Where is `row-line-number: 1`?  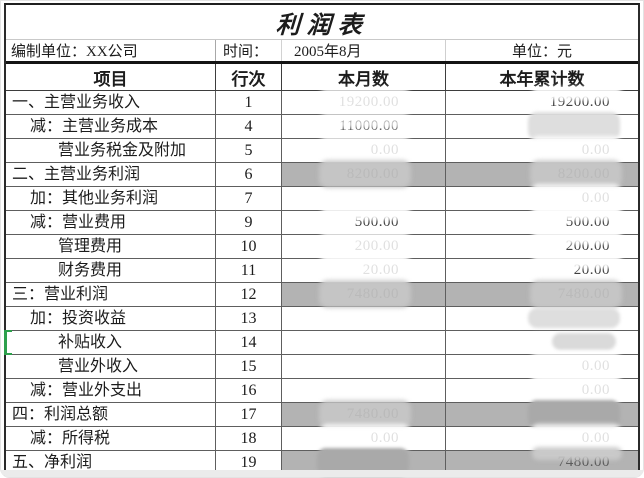 row-line-number: 1 is located at coordinates (249, 102).